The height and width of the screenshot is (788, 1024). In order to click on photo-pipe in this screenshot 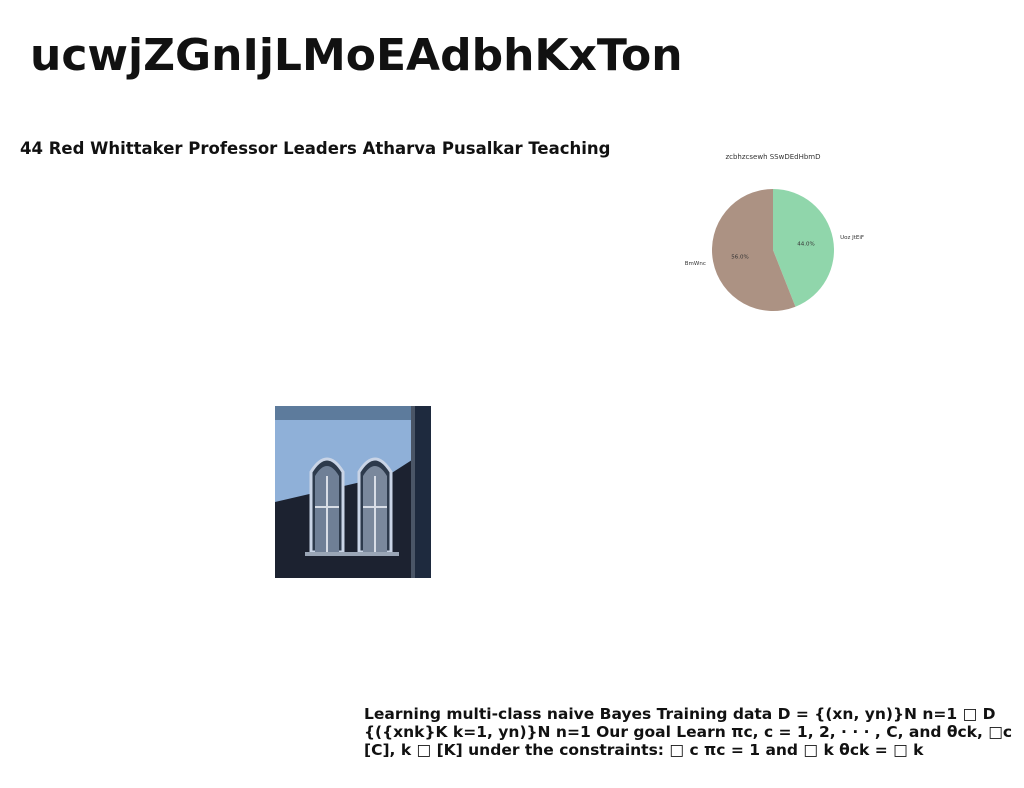, I will do `click(413, 492)`.